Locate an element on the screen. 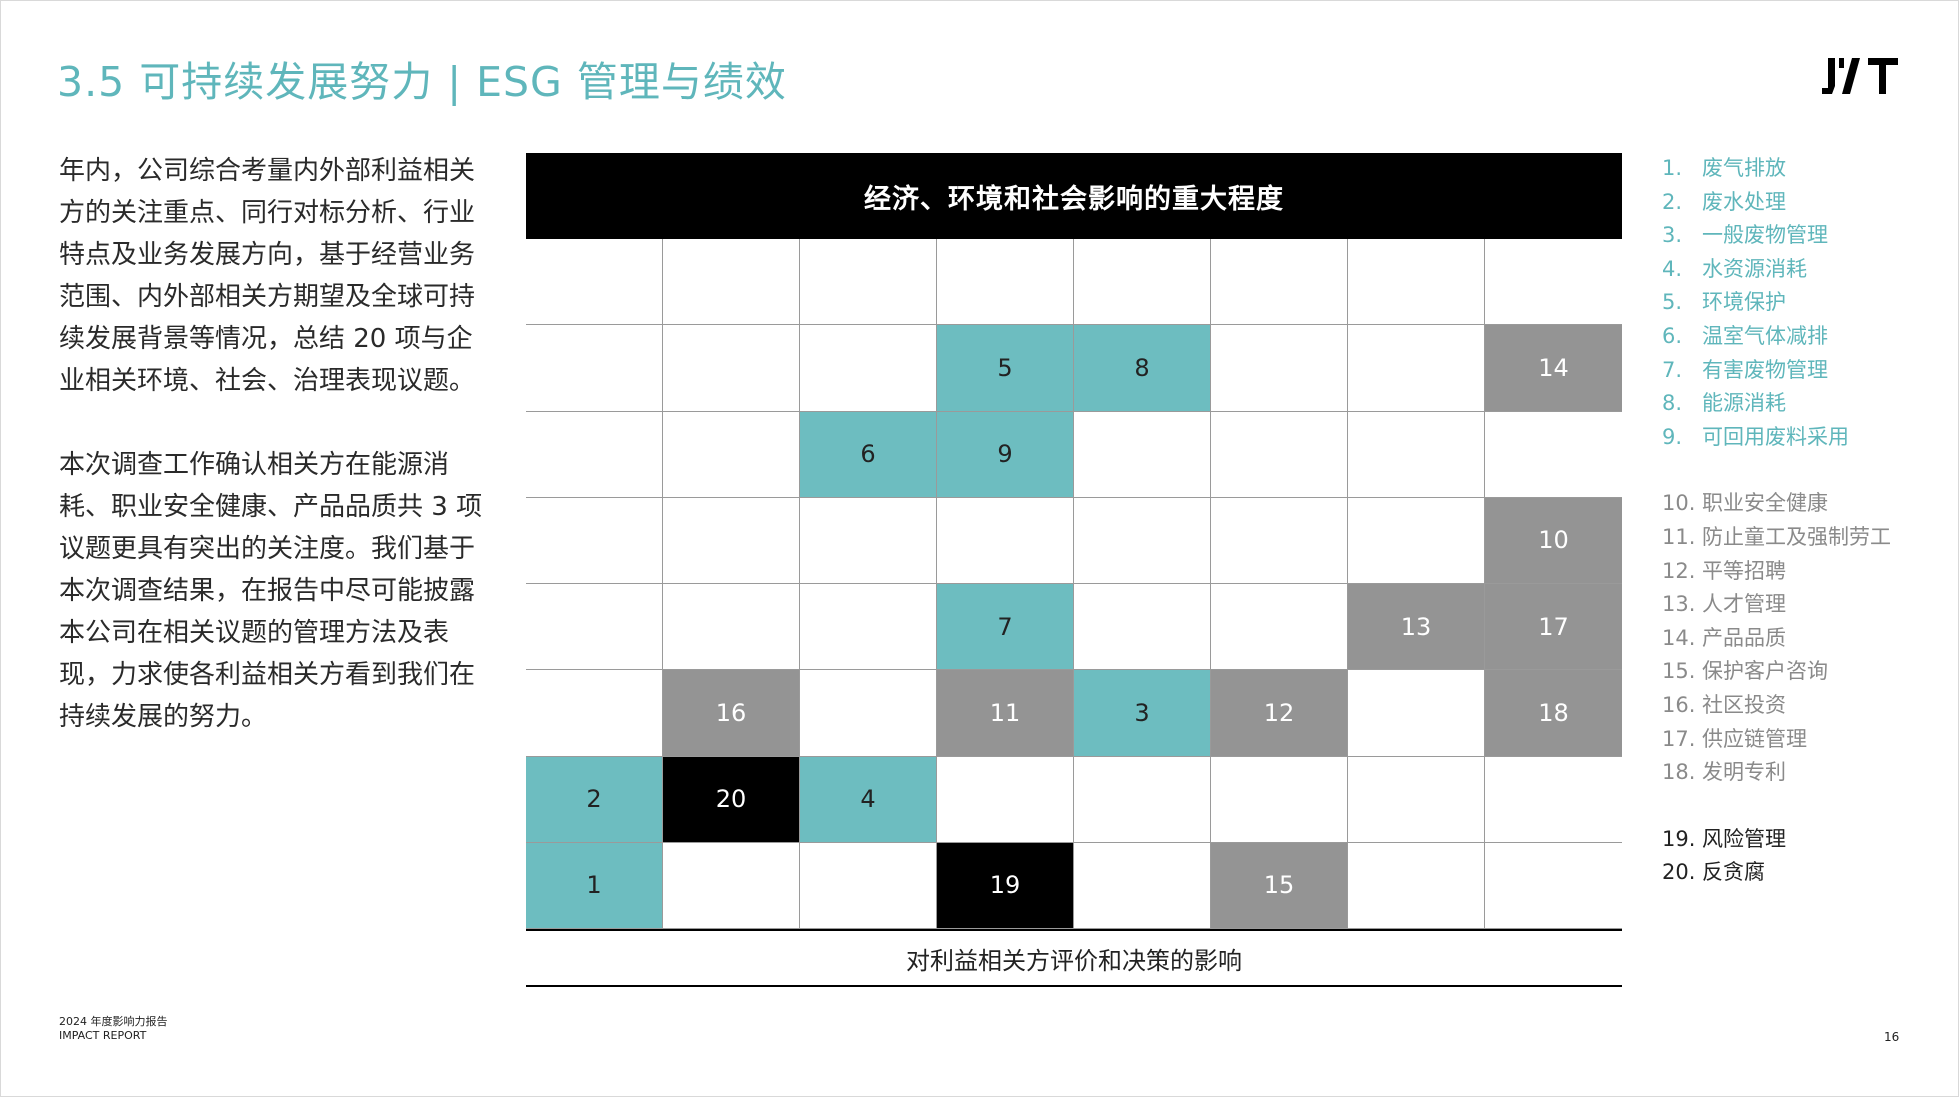 The height and width of the screenshot is (1097, 1959). matrix-x-title: 对利益相关方评价和决策的影响 is located at coordinates (1074, 959).